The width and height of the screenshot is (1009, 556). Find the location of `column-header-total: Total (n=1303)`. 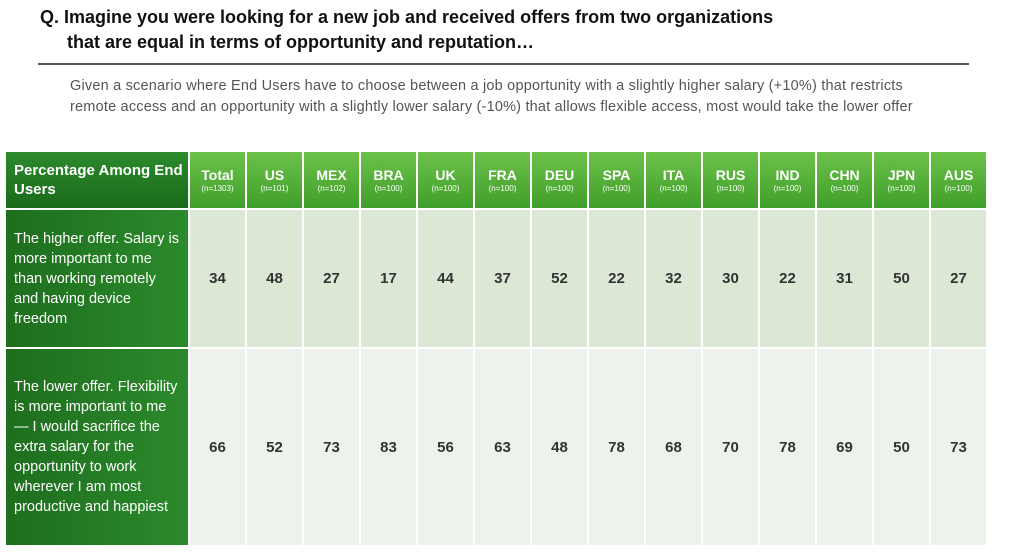

column-header-total: Total (n=1303) is located at coordinates (217, 180).